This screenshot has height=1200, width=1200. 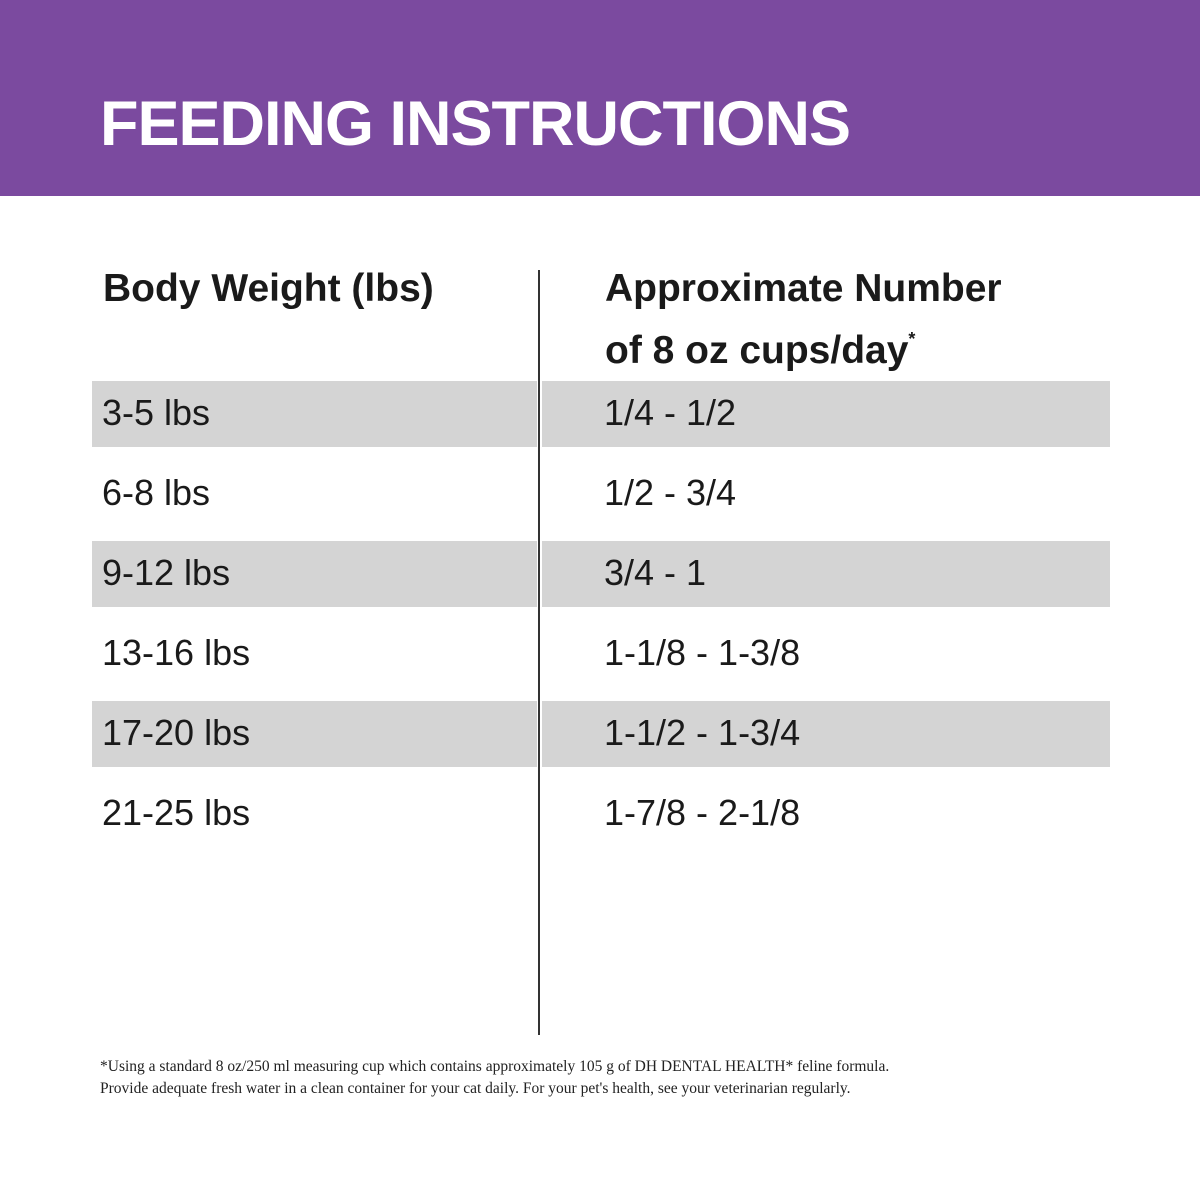 I want to click on column-header-line: of 8 oz cups/day, so click(x=757, y=350).